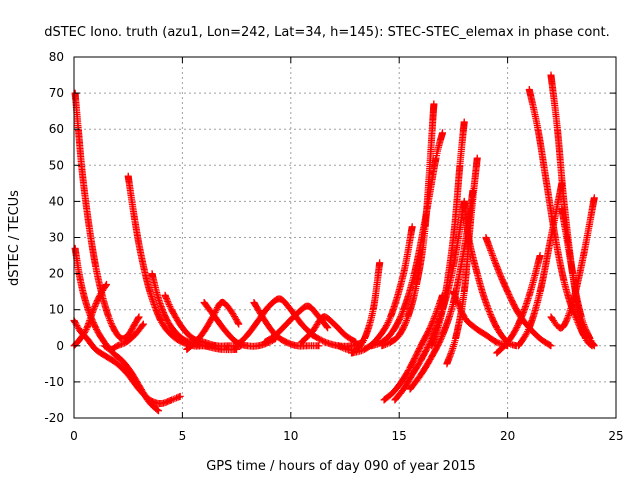 This screenshot has width=640, height=480. Describe the element at coordinates (127, 362) in the screenshot. I see `series-arc3` at that location.